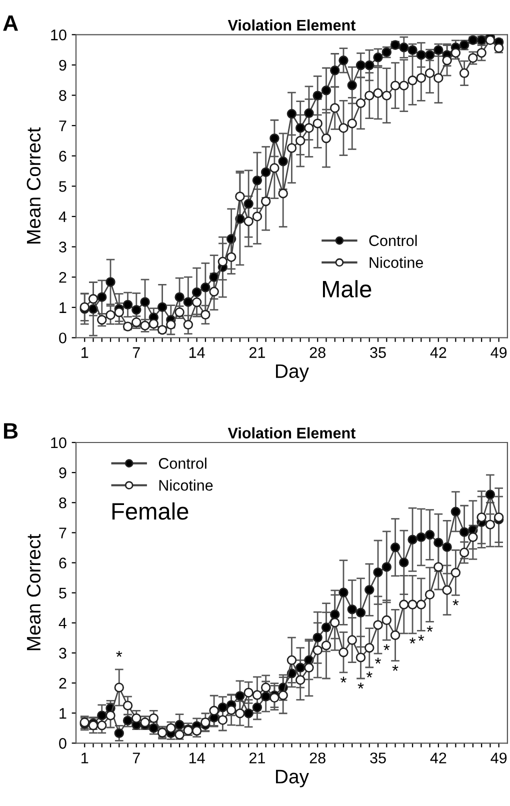 The image size is (510, 806). What do you see at coordinates (150, 511) in the screenshot?
I see `annotation: Female` at bounding box center [150, 511].